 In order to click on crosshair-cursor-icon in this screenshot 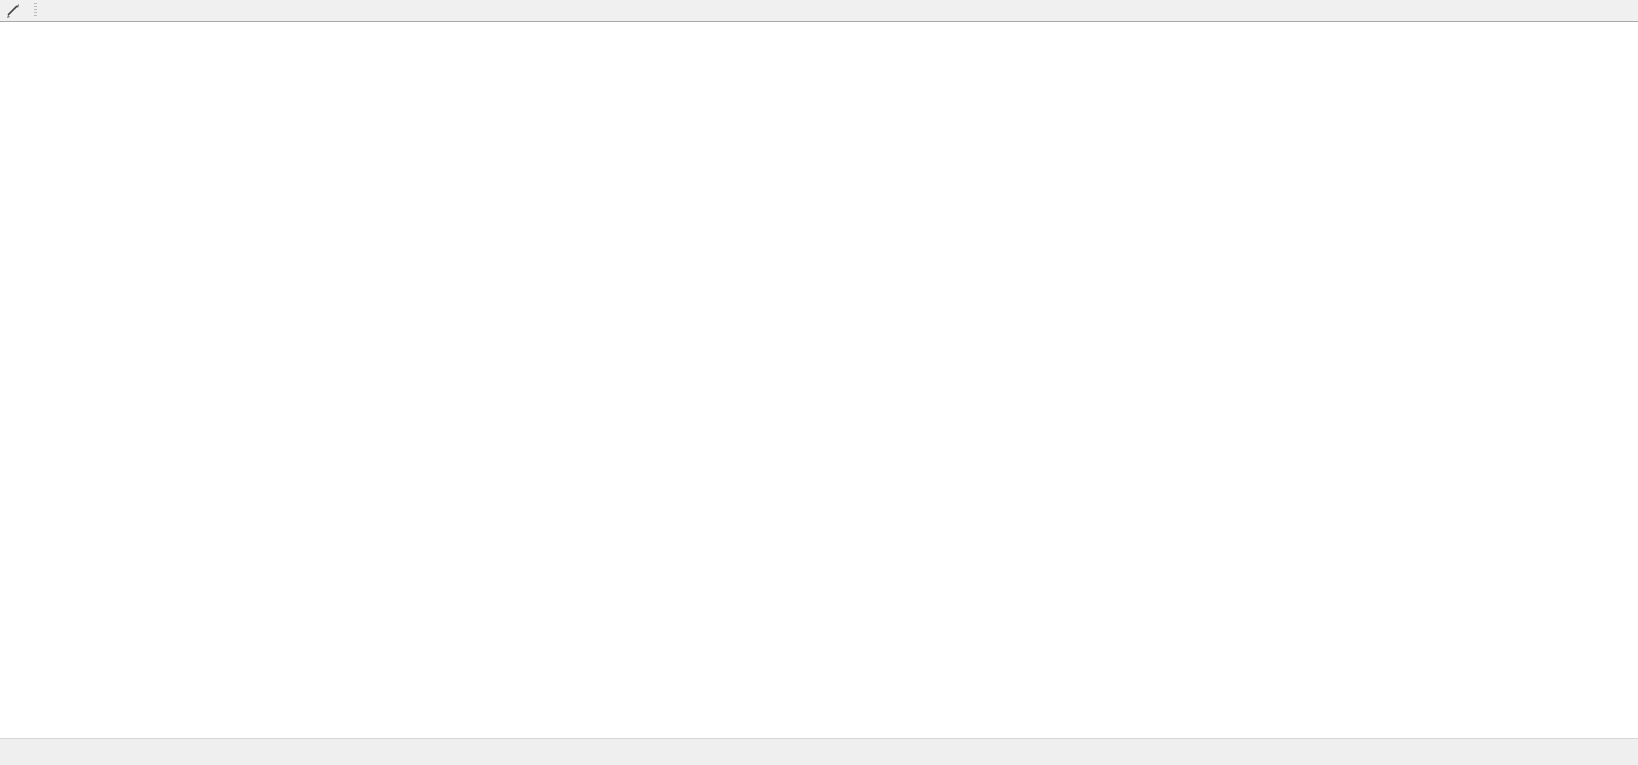, I will do `click(13, 11)`.